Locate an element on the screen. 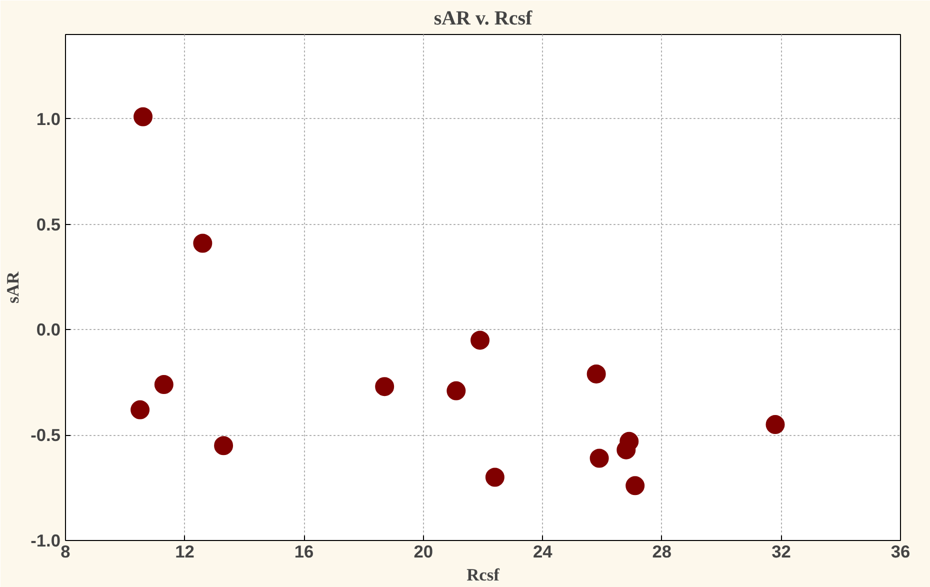 This screenshot has width=930, height=587. chart-title: sAR v. Rcsf is located at coordinates (483, 19).